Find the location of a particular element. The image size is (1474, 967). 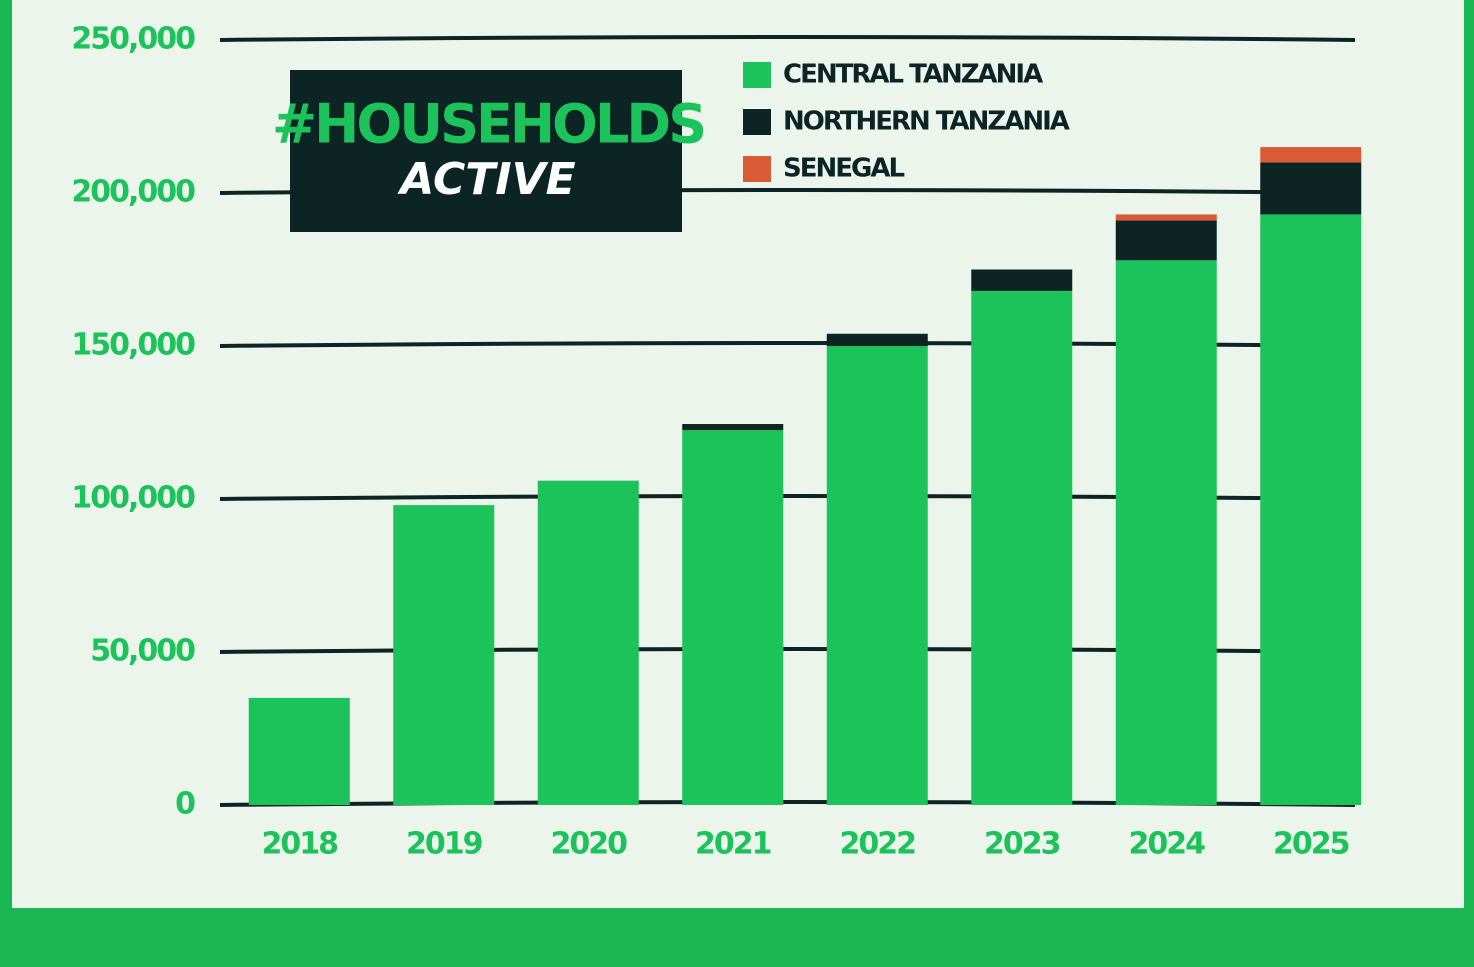

x-tick-label: 2018 is located at coordinates (300, 844).